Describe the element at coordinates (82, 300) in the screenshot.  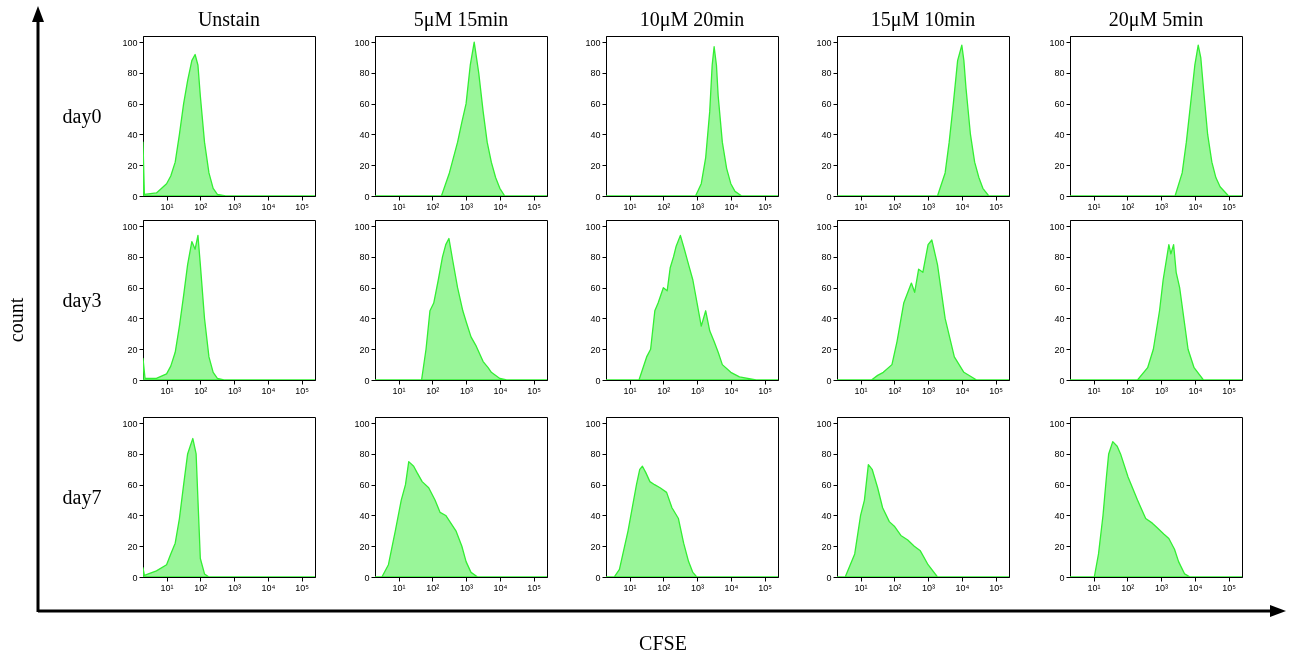
I see `y-axis-title: day3` at that location.